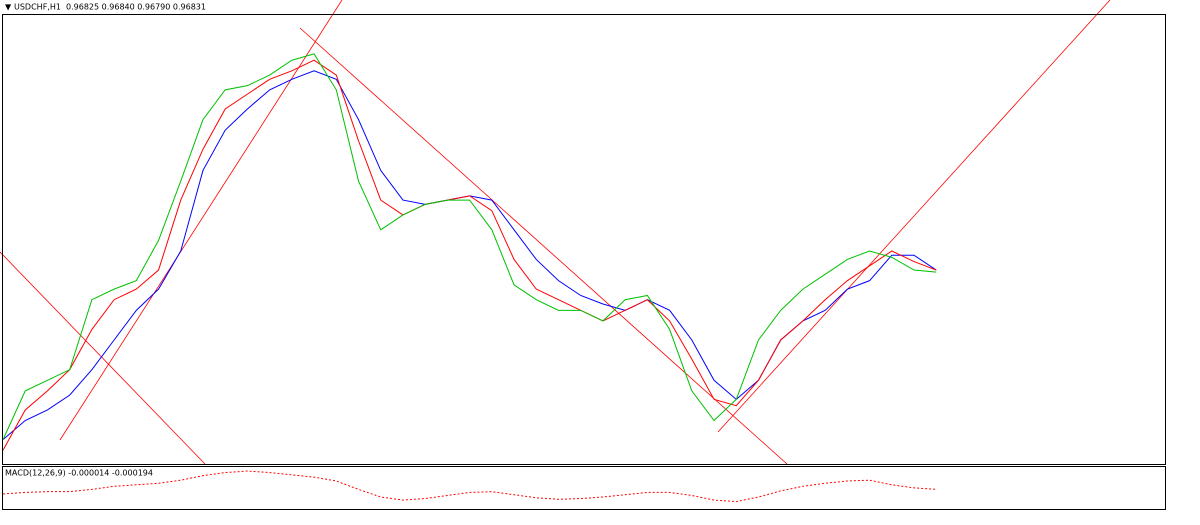 This screenshot has height=525, width=1200. I want to click on quote: 0.96825 0.96840 0.96790 0.96831, so click(136, 7).